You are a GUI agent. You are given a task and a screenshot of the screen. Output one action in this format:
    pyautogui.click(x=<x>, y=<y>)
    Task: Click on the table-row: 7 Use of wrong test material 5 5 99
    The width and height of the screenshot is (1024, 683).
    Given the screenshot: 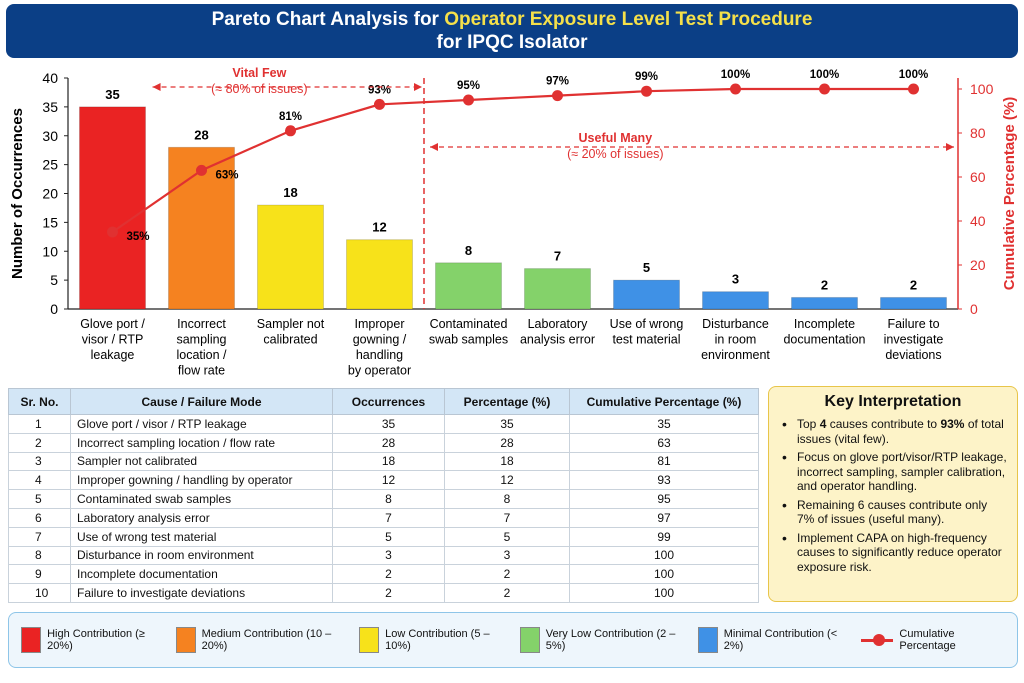 What is the action you would take?
    pyautogui.click(x=383, y=536)
    